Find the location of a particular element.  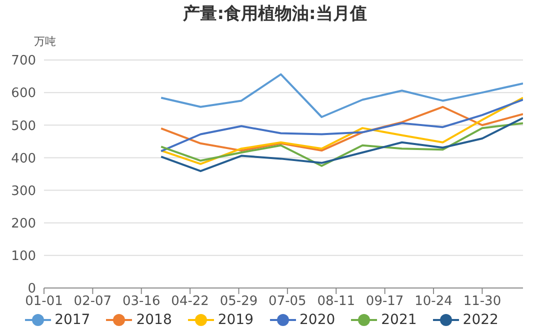

legend-label: 2019 is located at coordinates (235, 320).